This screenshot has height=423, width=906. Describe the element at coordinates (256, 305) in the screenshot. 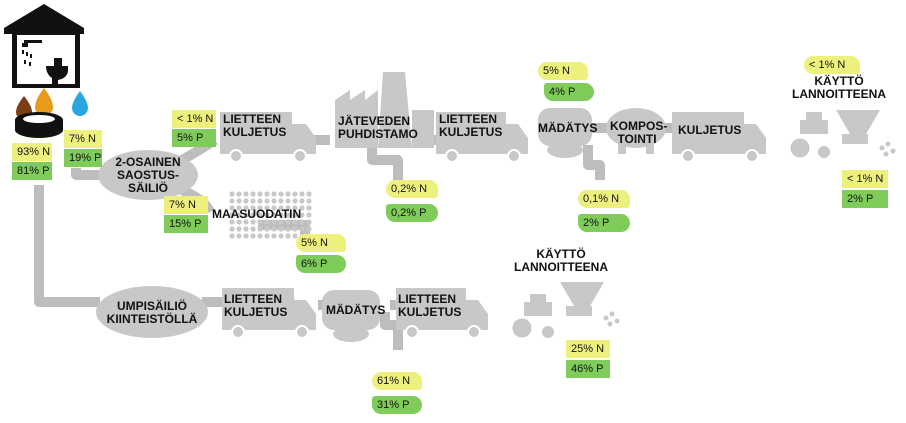

I see `sludge-transport-4-label: LIETTEEN KULJETUS` at that location.